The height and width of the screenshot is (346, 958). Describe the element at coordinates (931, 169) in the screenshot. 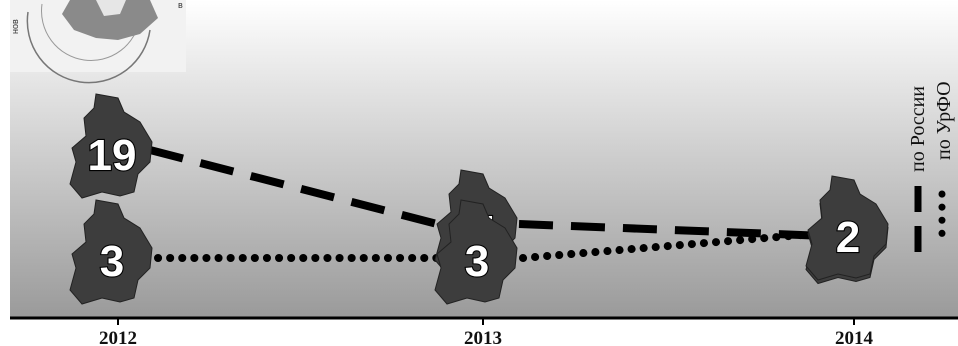

I see `legend: по России по УрФО` at that location.